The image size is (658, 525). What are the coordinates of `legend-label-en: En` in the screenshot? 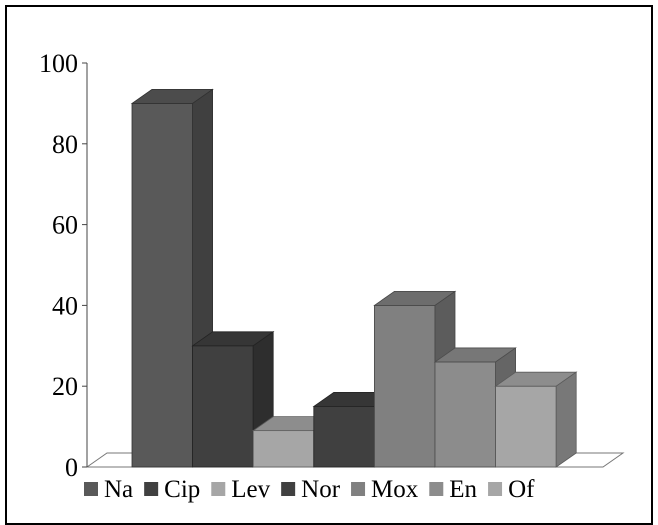 It's located at (463, 489).